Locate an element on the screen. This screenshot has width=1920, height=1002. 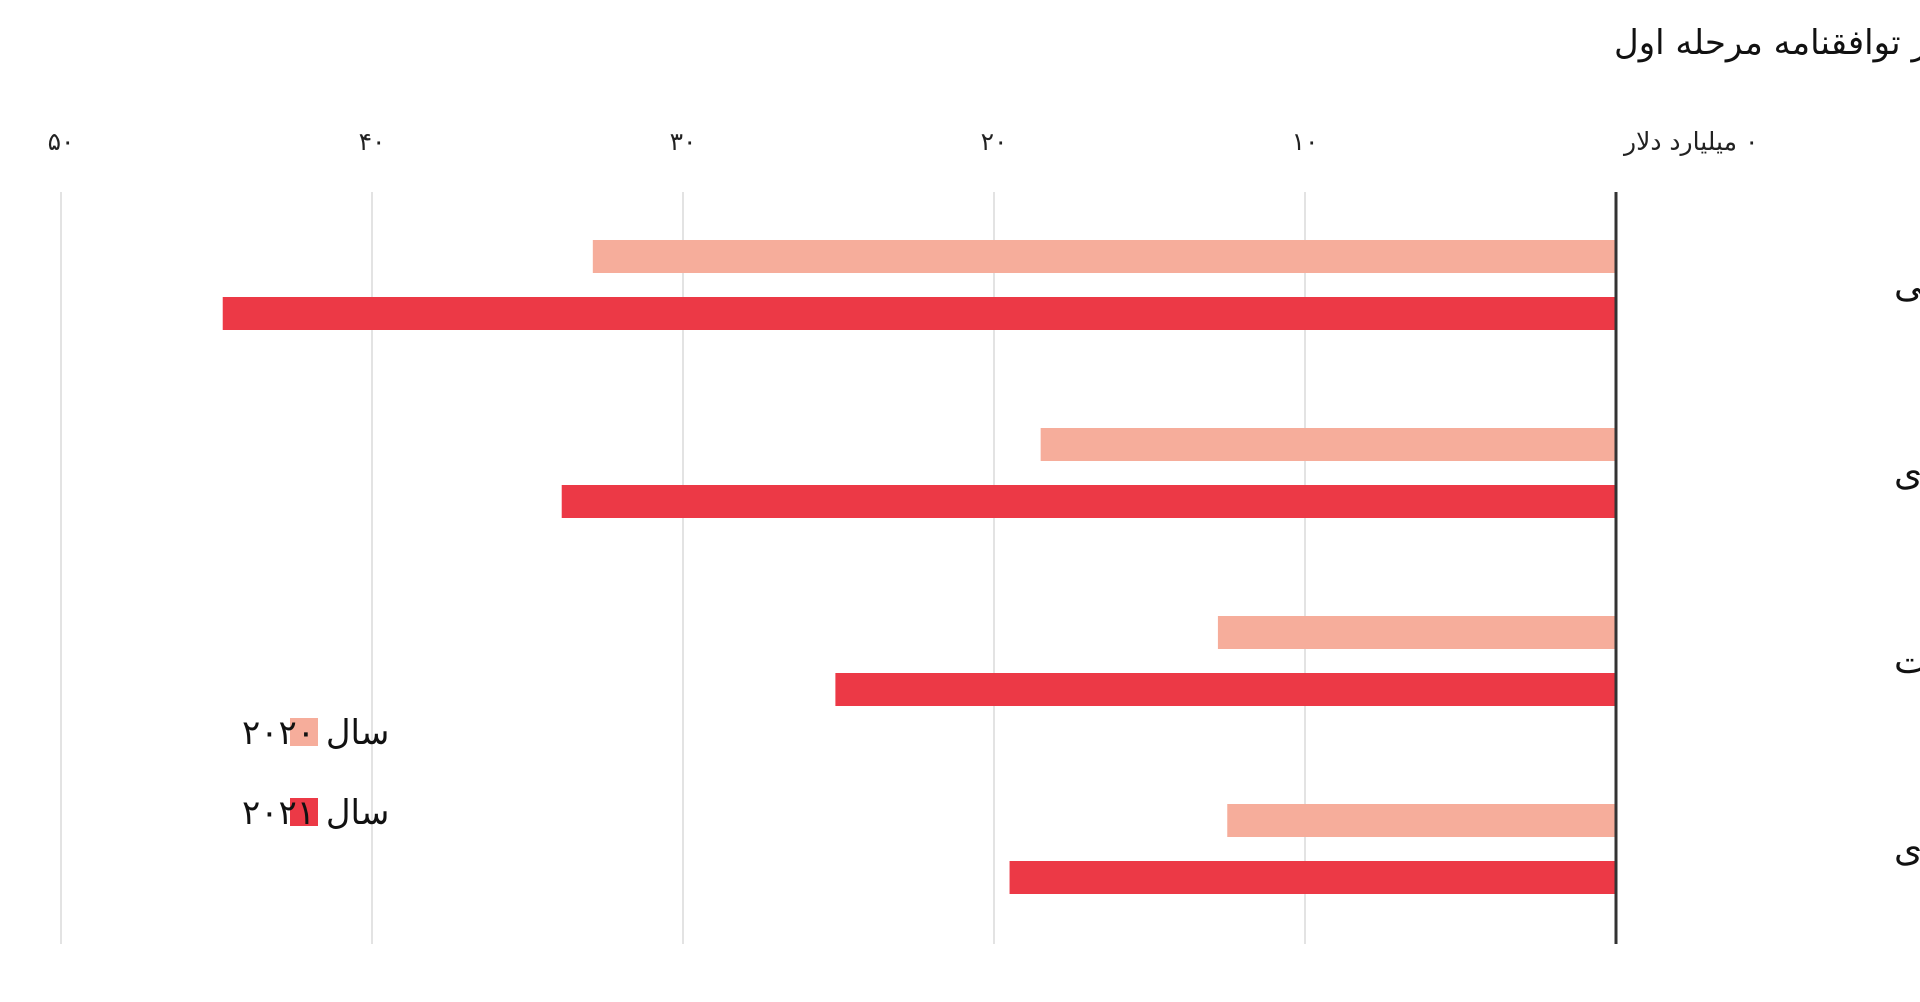
tick-labels: ۰ میلیارد دلار ۱۰ ۲۰ ۳۰ ۴۰ ۵۰ is located at coordinates (903, 141).